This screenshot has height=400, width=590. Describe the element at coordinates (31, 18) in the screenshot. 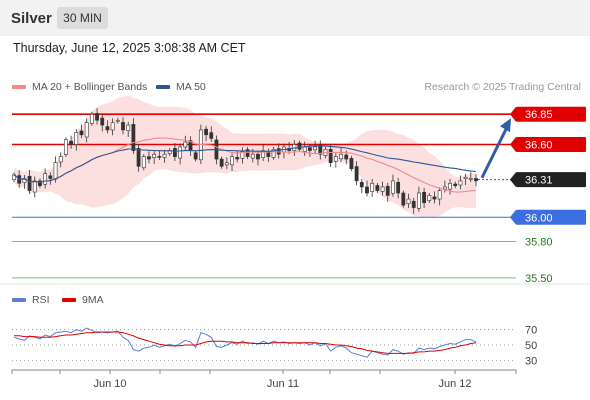

I see `symbol-title: Silver` at that location.